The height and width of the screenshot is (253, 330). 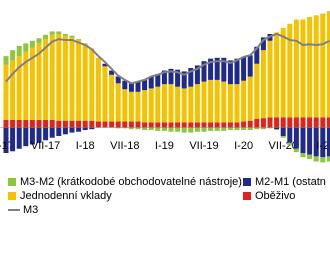 What do you see at coordinates (275, 196) in the screenshot?
I see `legend-label: Oběživo` at bounding box center [275, 196].